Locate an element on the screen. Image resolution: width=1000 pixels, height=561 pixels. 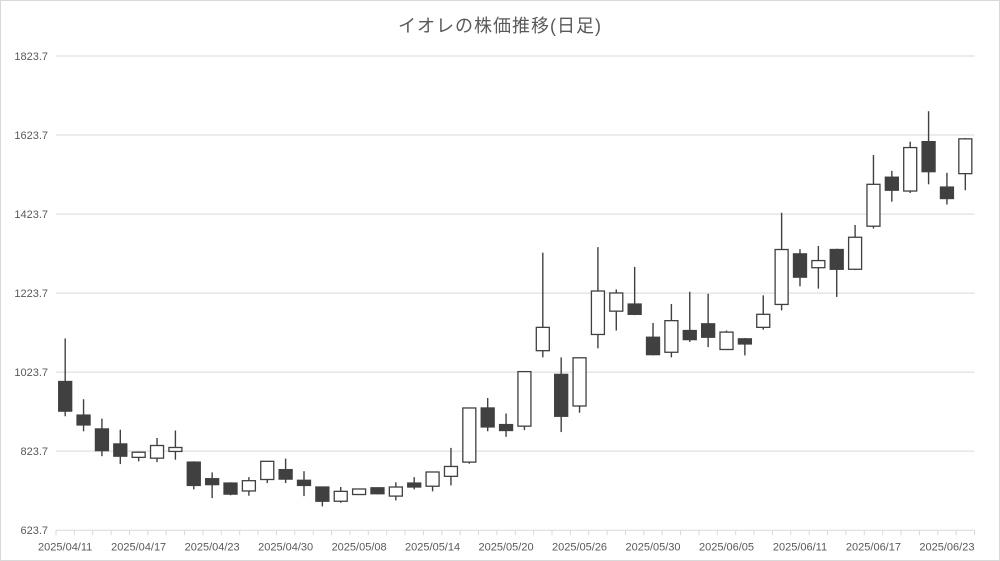
y-axis-label: 823.7 is located at coordinates (34, 452).